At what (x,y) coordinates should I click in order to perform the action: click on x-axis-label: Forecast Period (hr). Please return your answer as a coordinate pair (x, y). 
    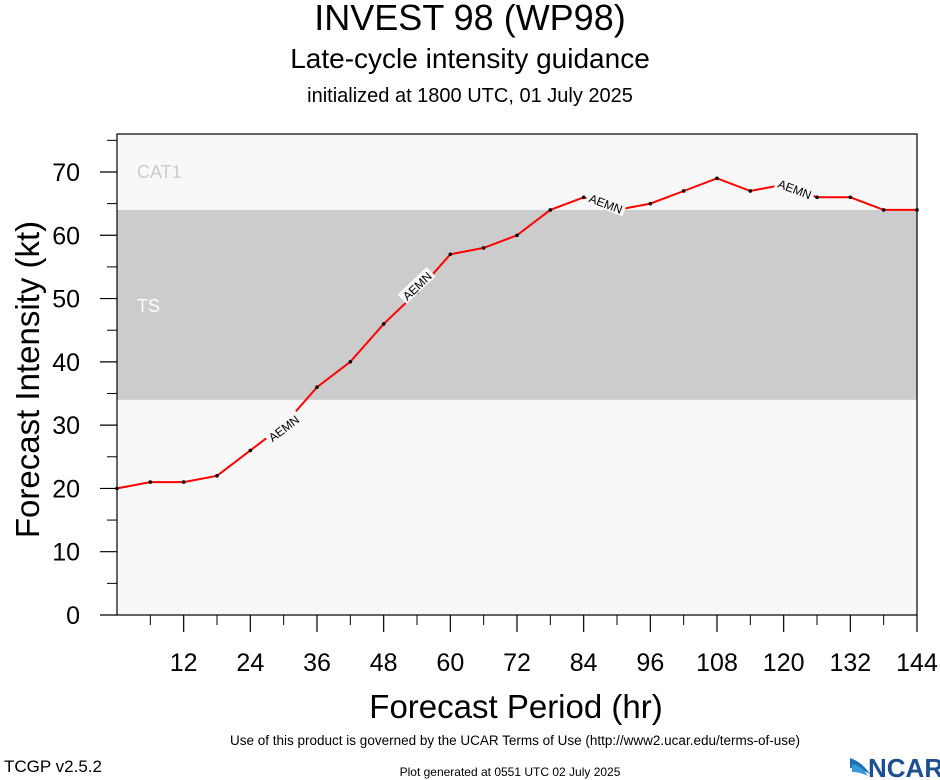
    Looking at the image, I should click on (515, 706).